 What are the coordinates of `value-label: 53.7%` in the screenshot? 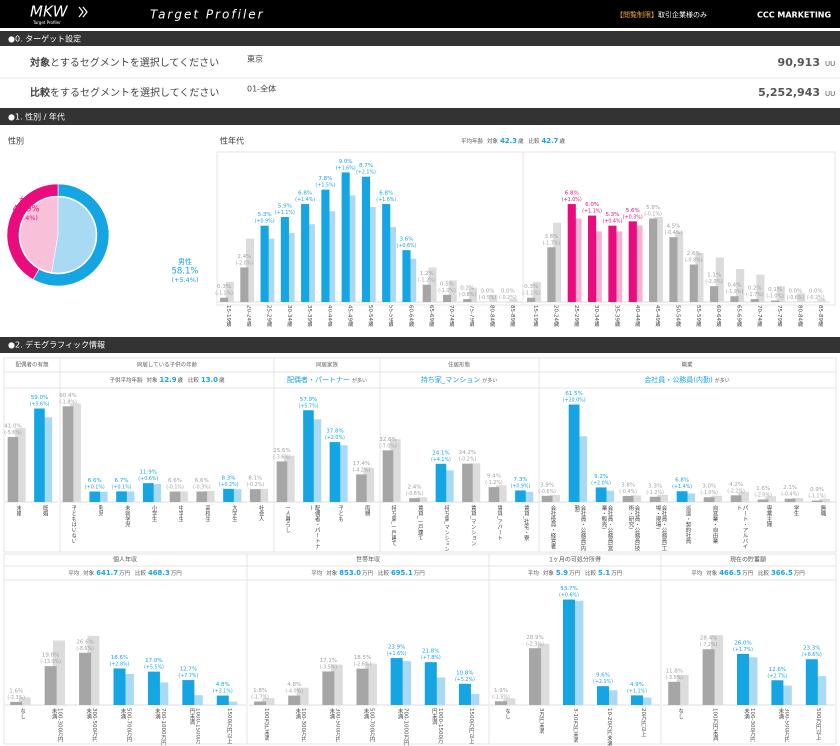 It's located at (568, 589).